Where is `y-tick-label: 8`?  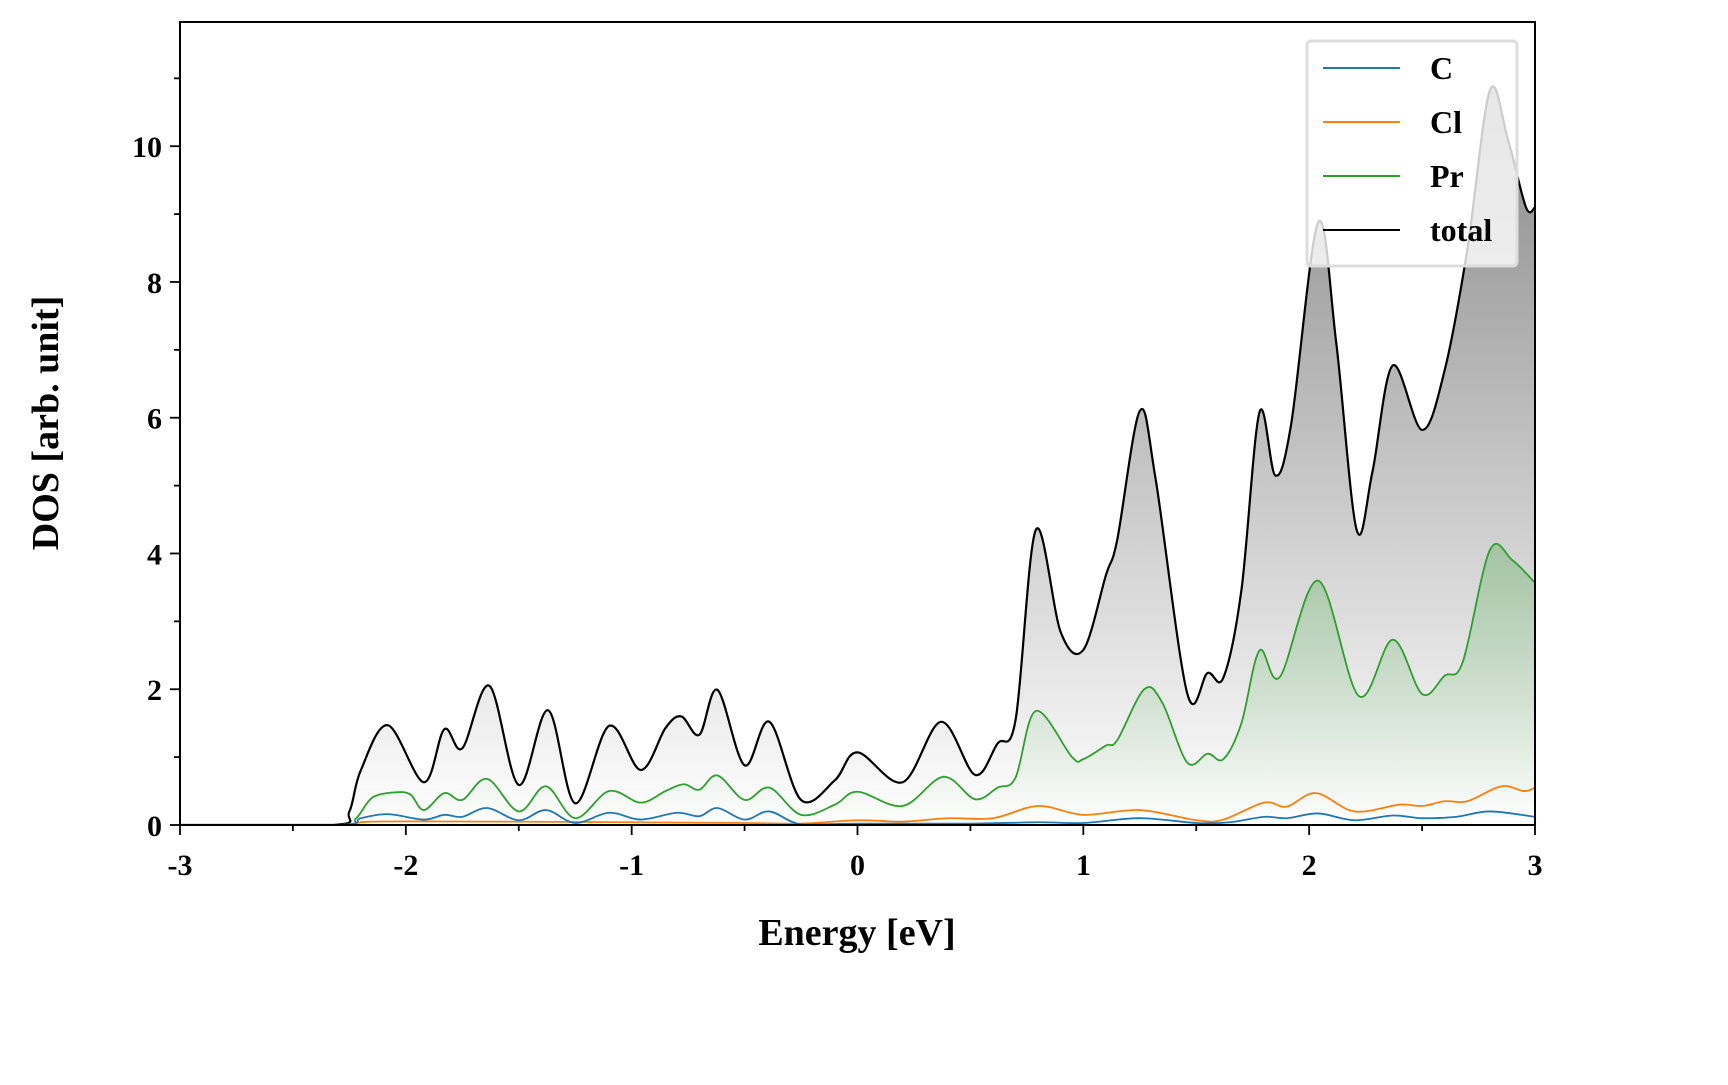 y-tick-label: 8 is located at coordinates (154, 283).